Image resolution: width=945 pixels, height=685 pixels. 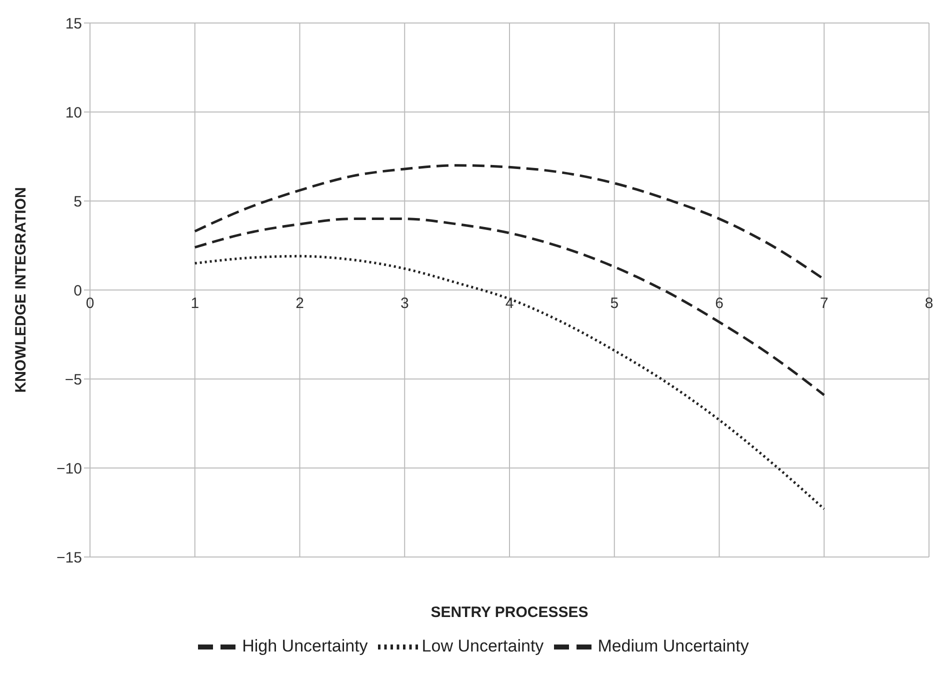 What do you see at coordinates (719, 303) in the screenshot?
I see `x-tick-label: 6` at bounding box center [719, 303].